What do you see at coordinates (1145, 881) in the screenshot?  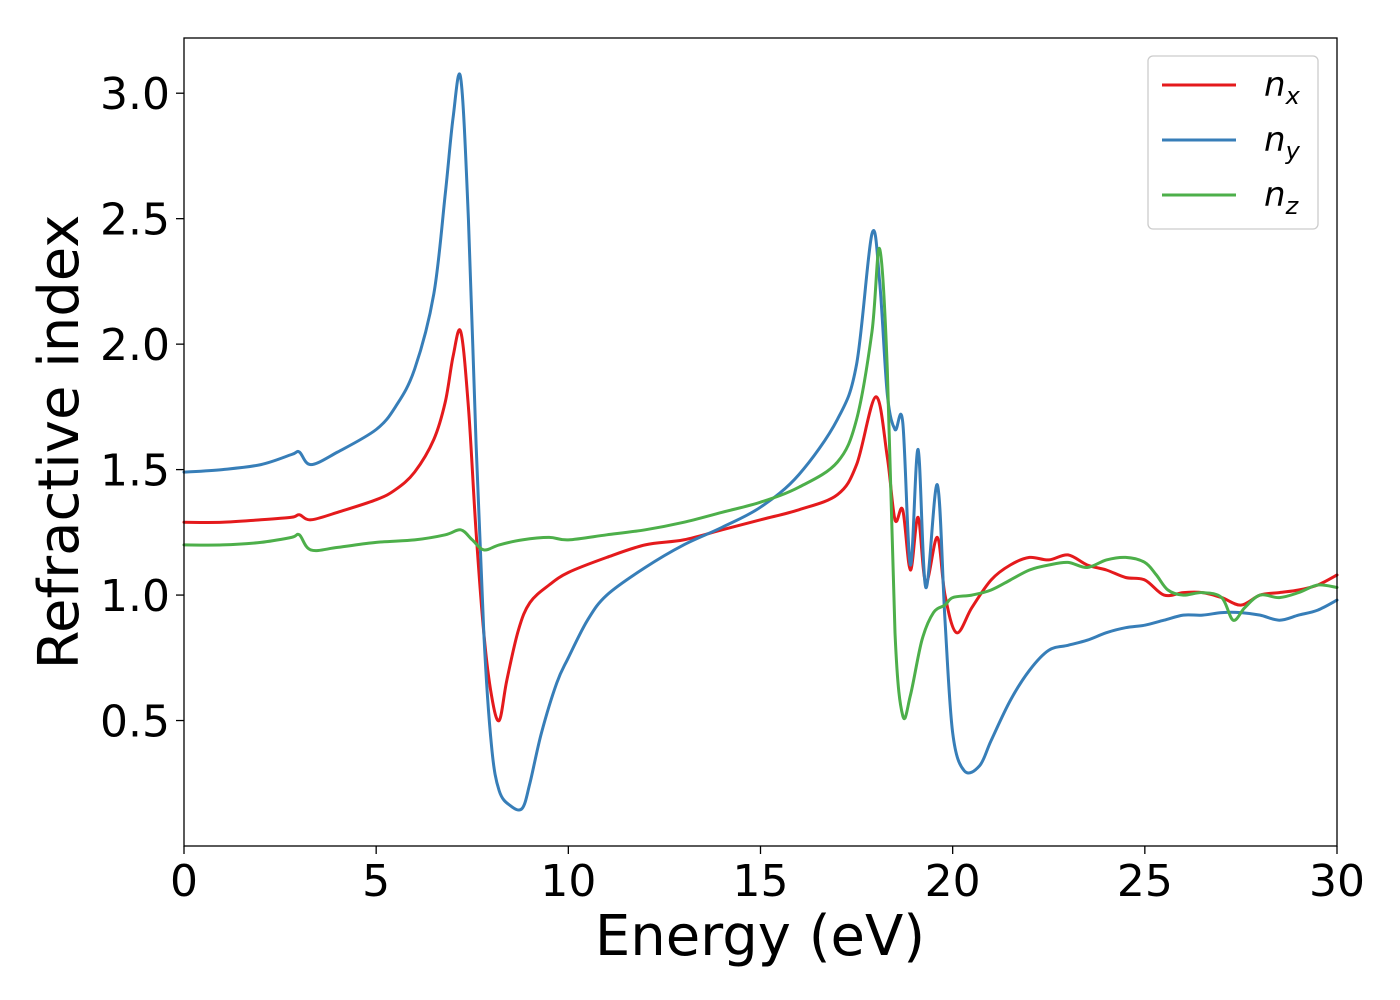 I see `x-tick-label: 25` at bounding box center [1145, 881].